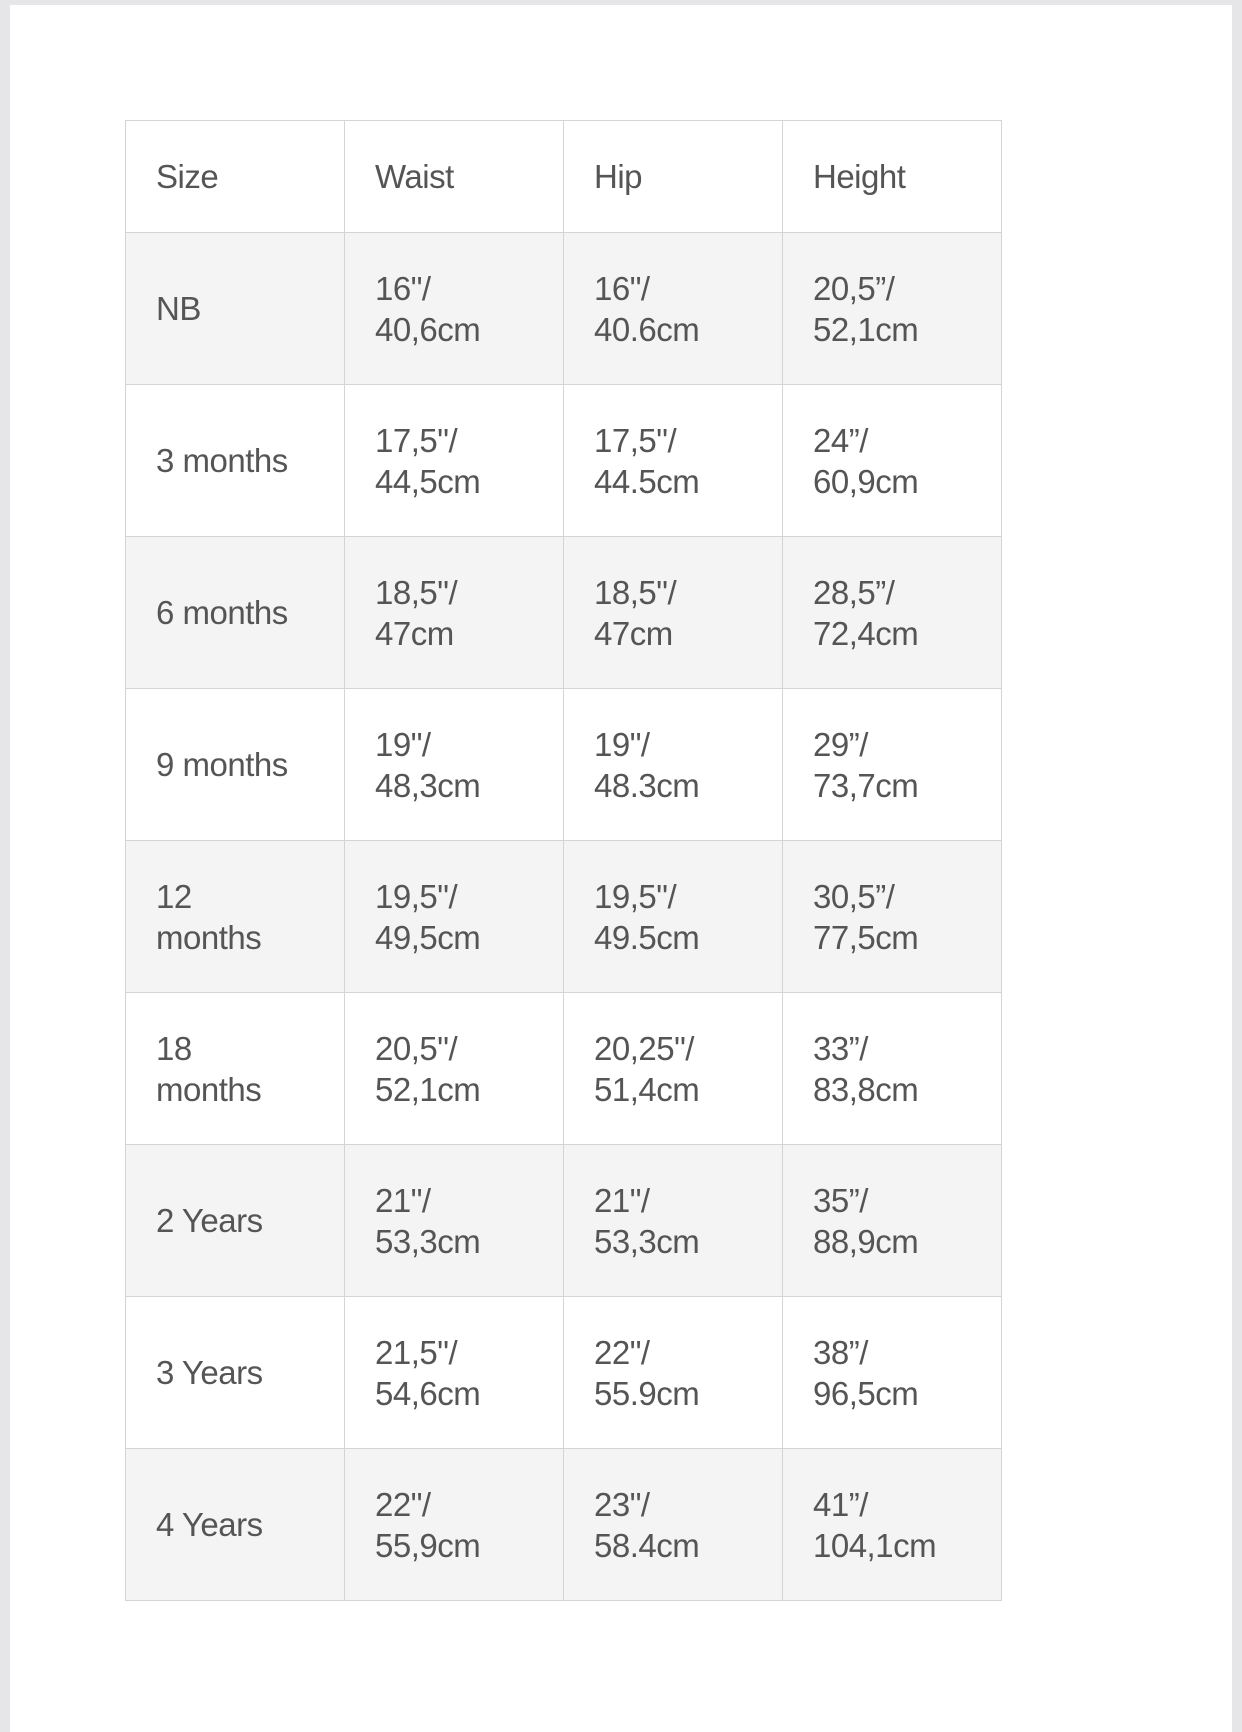  I want to click on hip-inches: 16"/, so click(622, 288).